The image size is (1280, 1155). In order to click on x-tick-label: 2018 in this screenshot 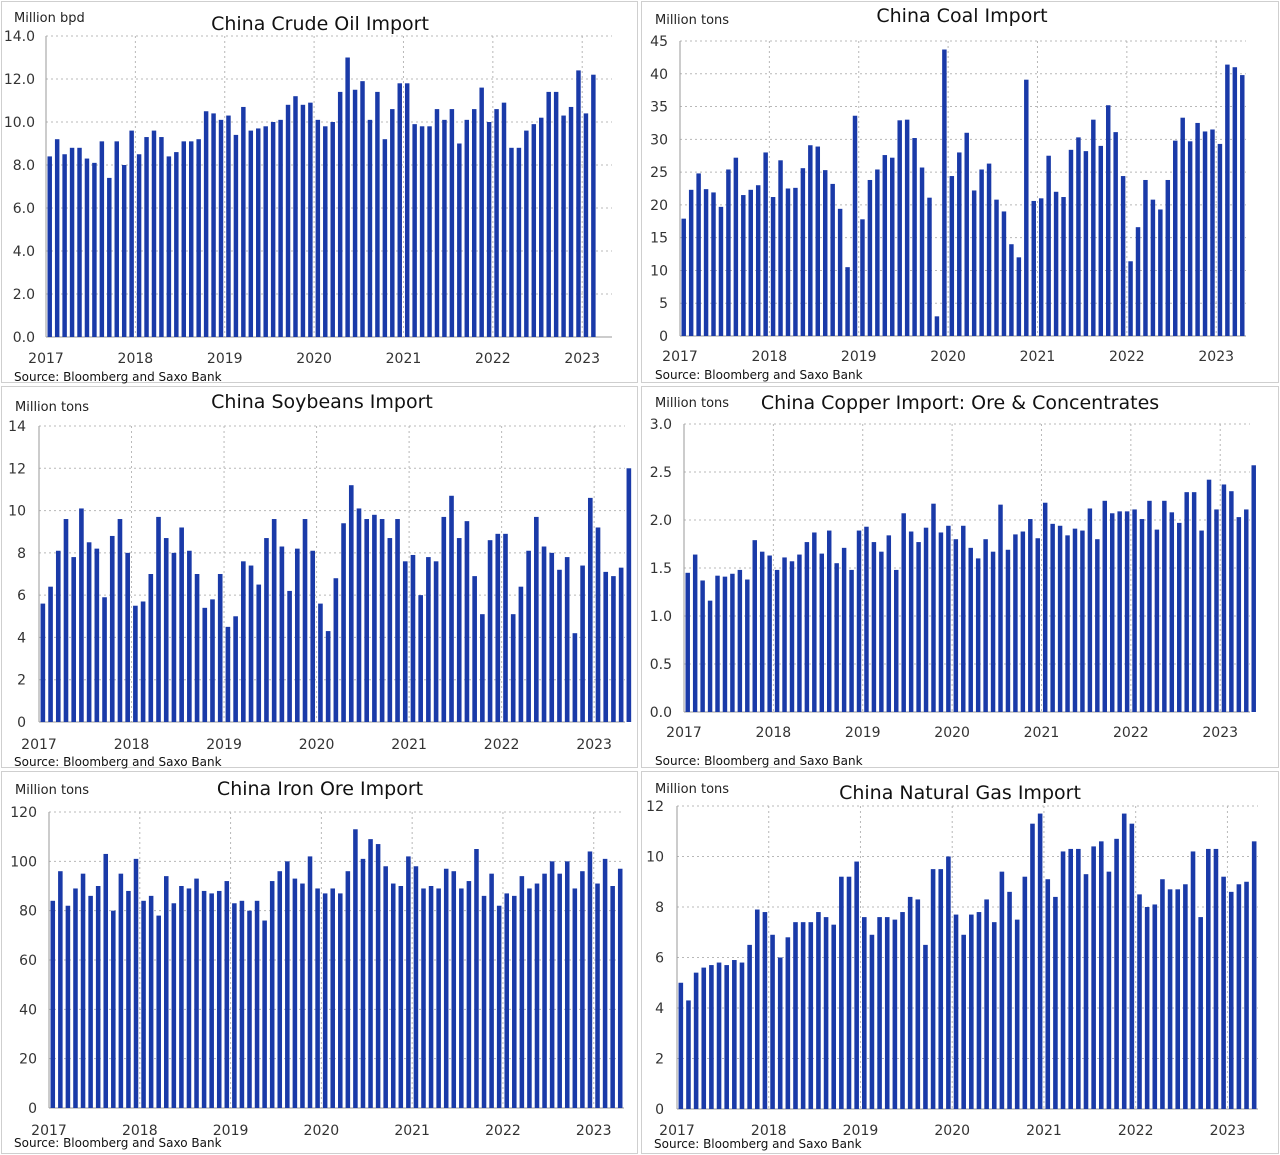, I will do `click(140, 1131)`.